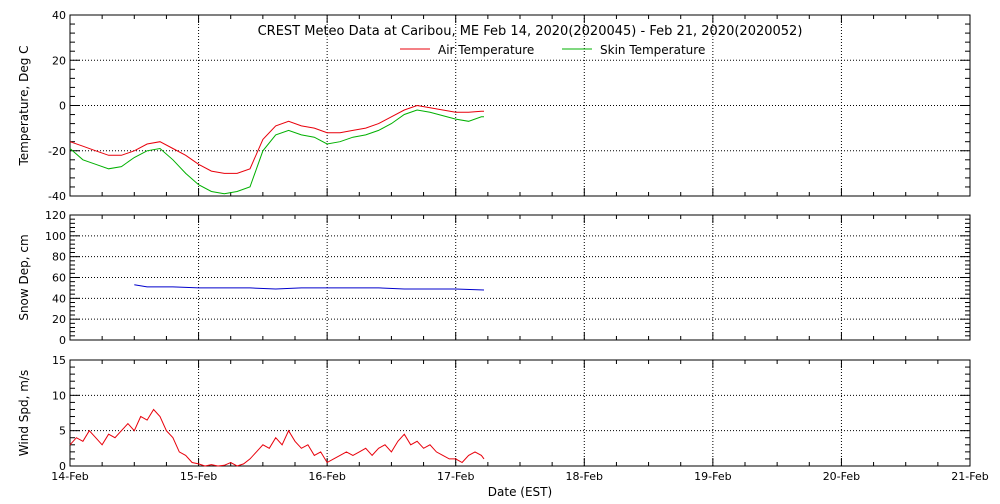 The width and height of the screenshot is (1000, 504). Describe the element at coordinates (55, 236) in the screenshot. I see `y-tick-label: 100` at that location.